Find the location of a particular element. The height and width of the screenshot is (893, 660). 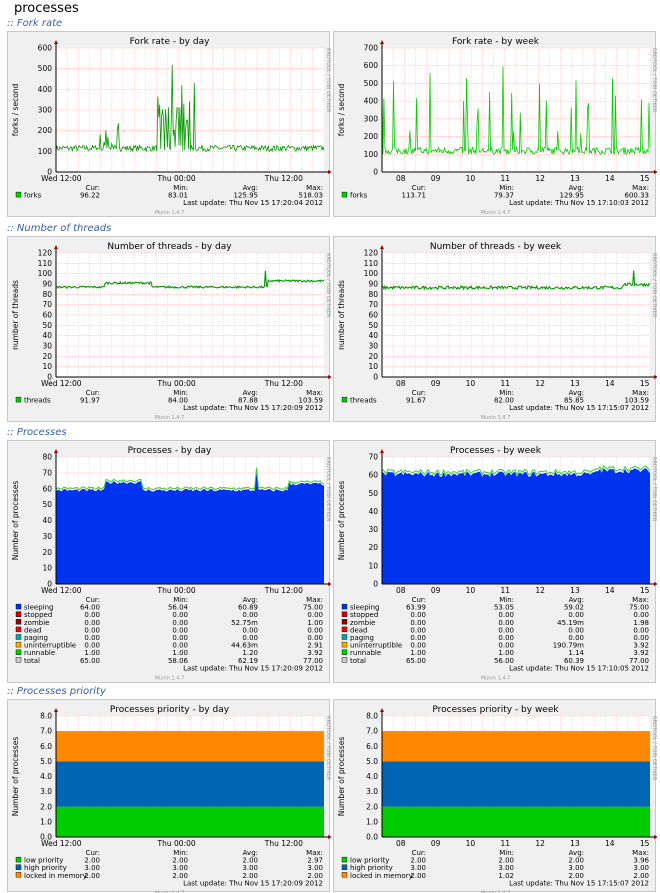

y-tick-label: 40 is located at coordinates (373, 335).